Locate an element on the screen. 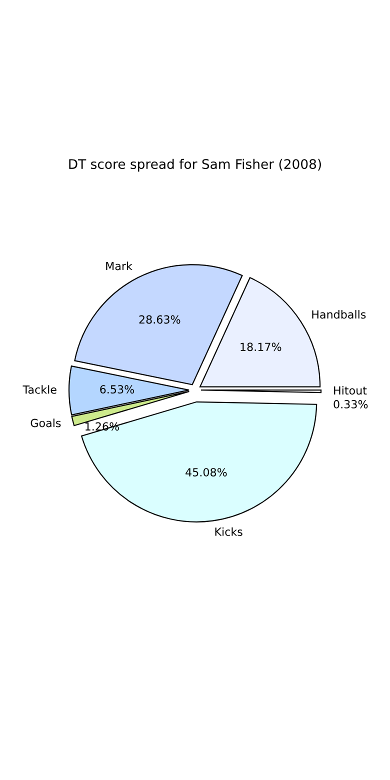 The height and width of the screenshot is (780, 390). data-label: 6.53% is located at coordinates (117, 389).